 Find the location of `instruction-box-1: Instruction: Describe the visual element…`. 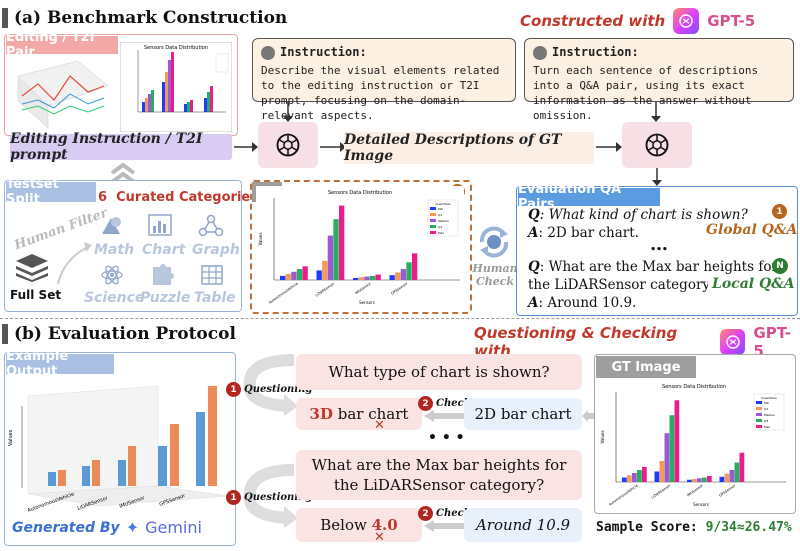

instruction-box-1: Instruction: Describe the visual element… is located at coordinates (384, 80).